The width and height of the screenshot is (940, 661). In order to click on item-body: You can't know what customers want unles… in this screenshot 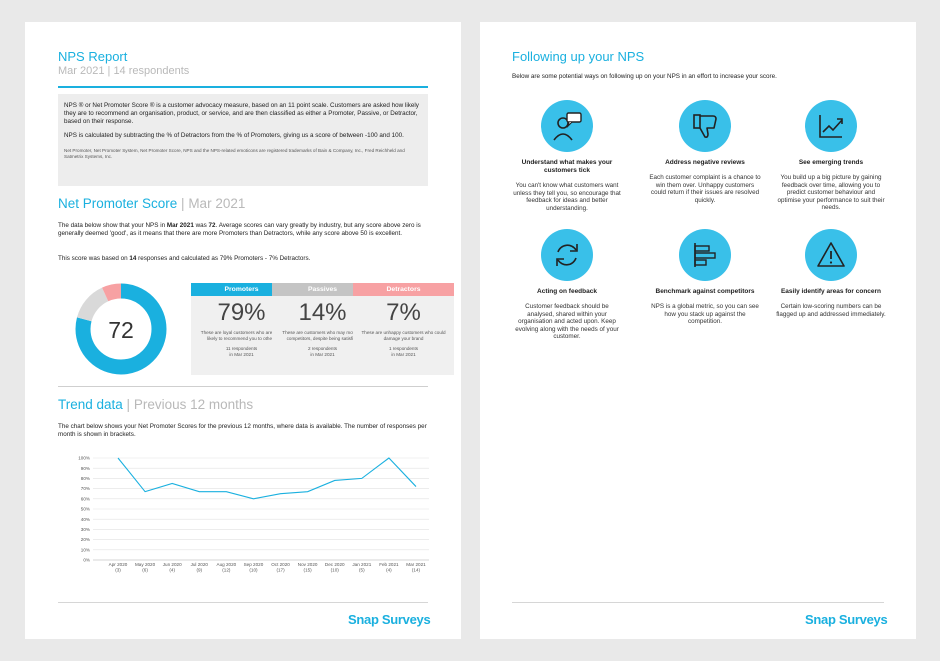, I will do `click(567, 197)`.